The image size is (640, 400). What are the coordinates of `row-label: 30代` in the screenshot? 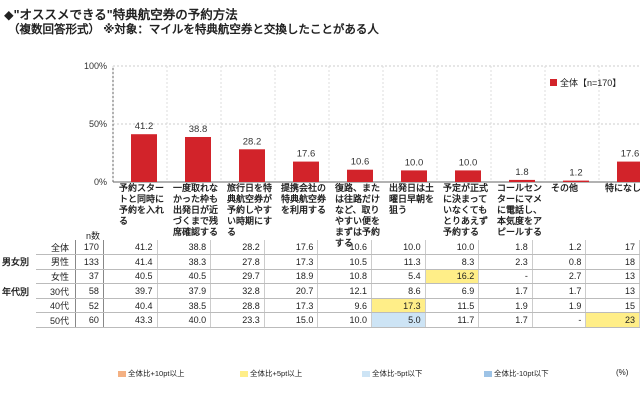 It's located at (55, 291).